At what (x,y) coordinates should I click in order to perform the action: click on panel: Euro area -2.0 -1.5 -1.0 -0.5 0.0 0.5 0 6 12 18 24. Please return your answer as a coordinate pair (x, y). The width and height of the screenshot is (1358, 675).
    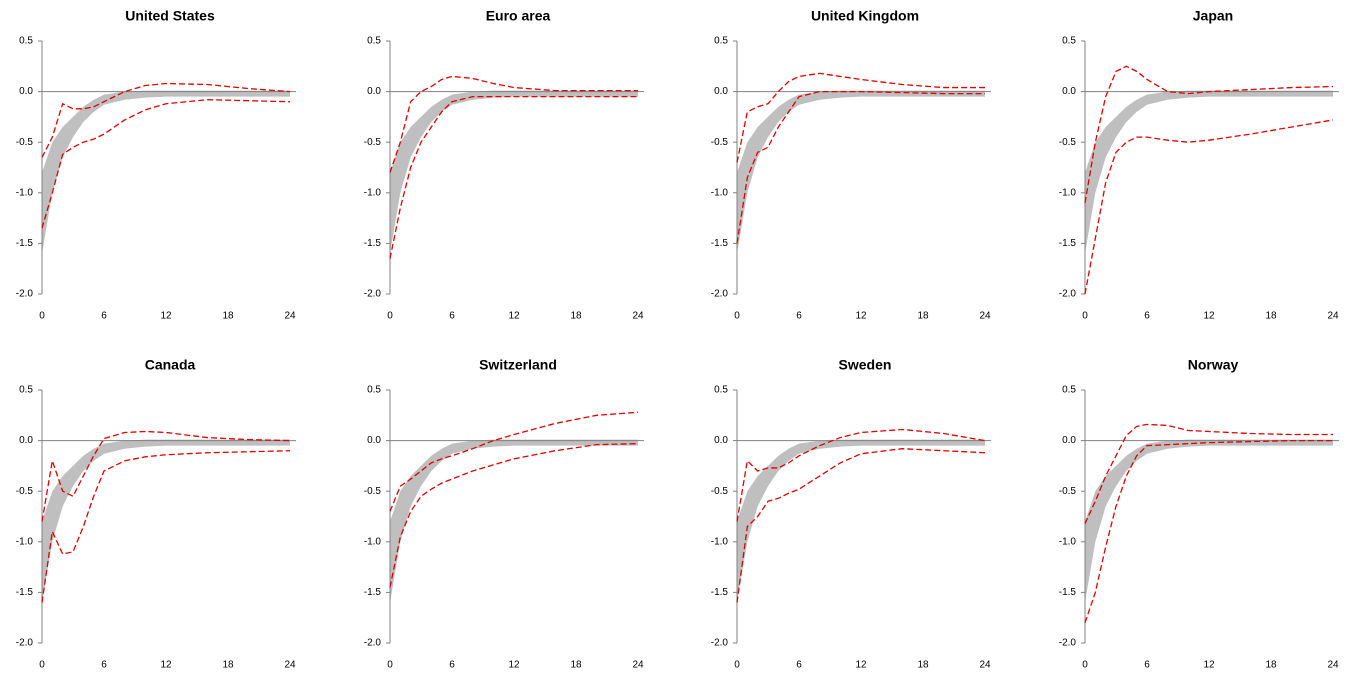
    Looking at the image, I should click on (504, 165).